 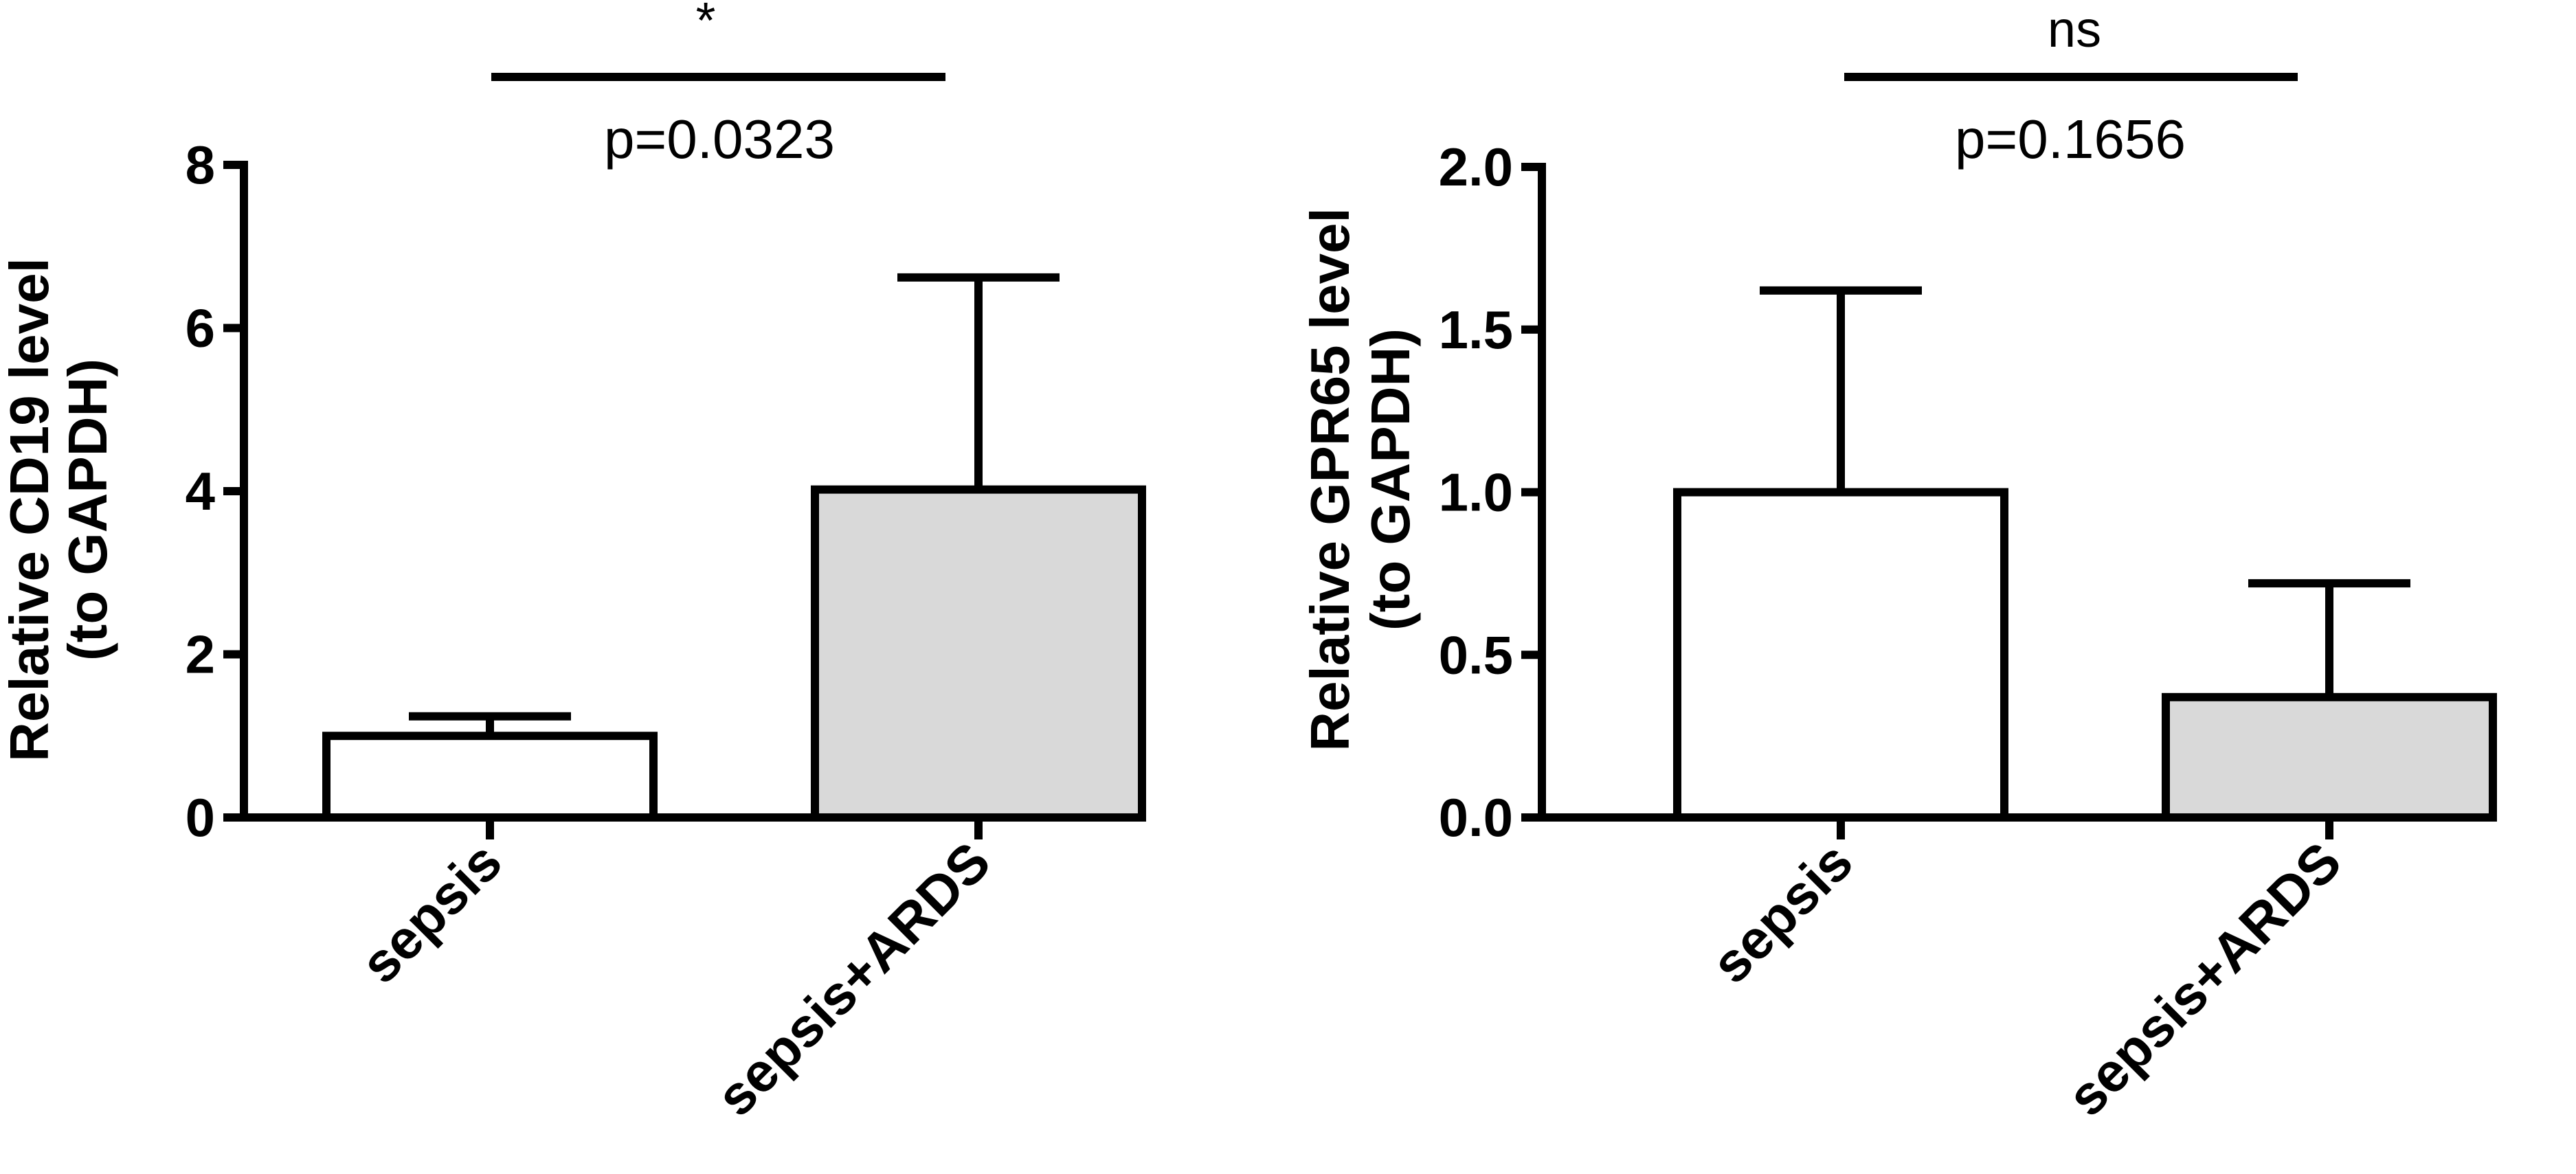 I want to click on y-tick-label: 0.0, so click(x=1476, y=817).